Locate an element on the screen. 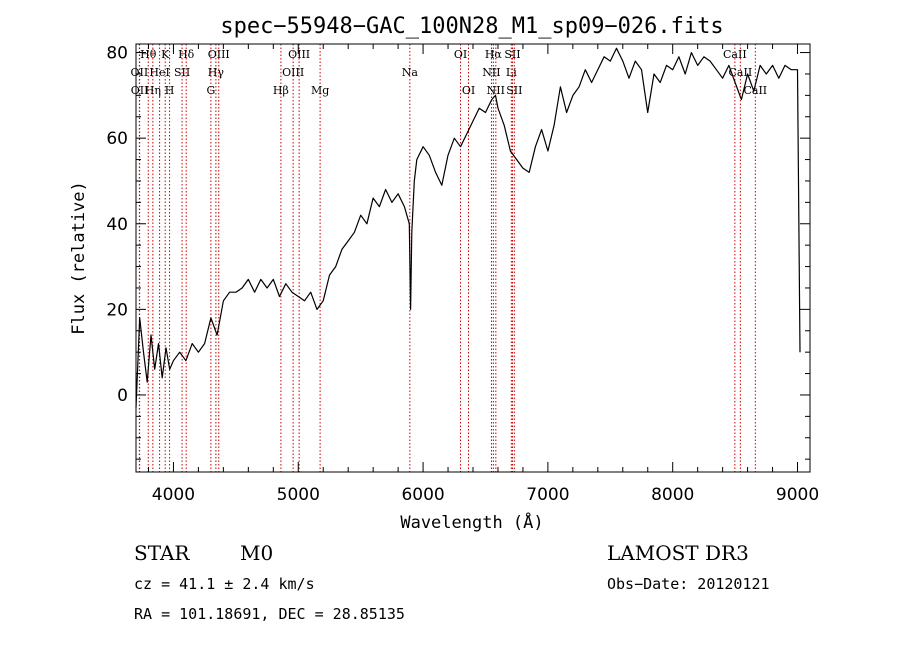 The image size is (900, 649). spectral-line-label: K is located at coordinates (165, 54).